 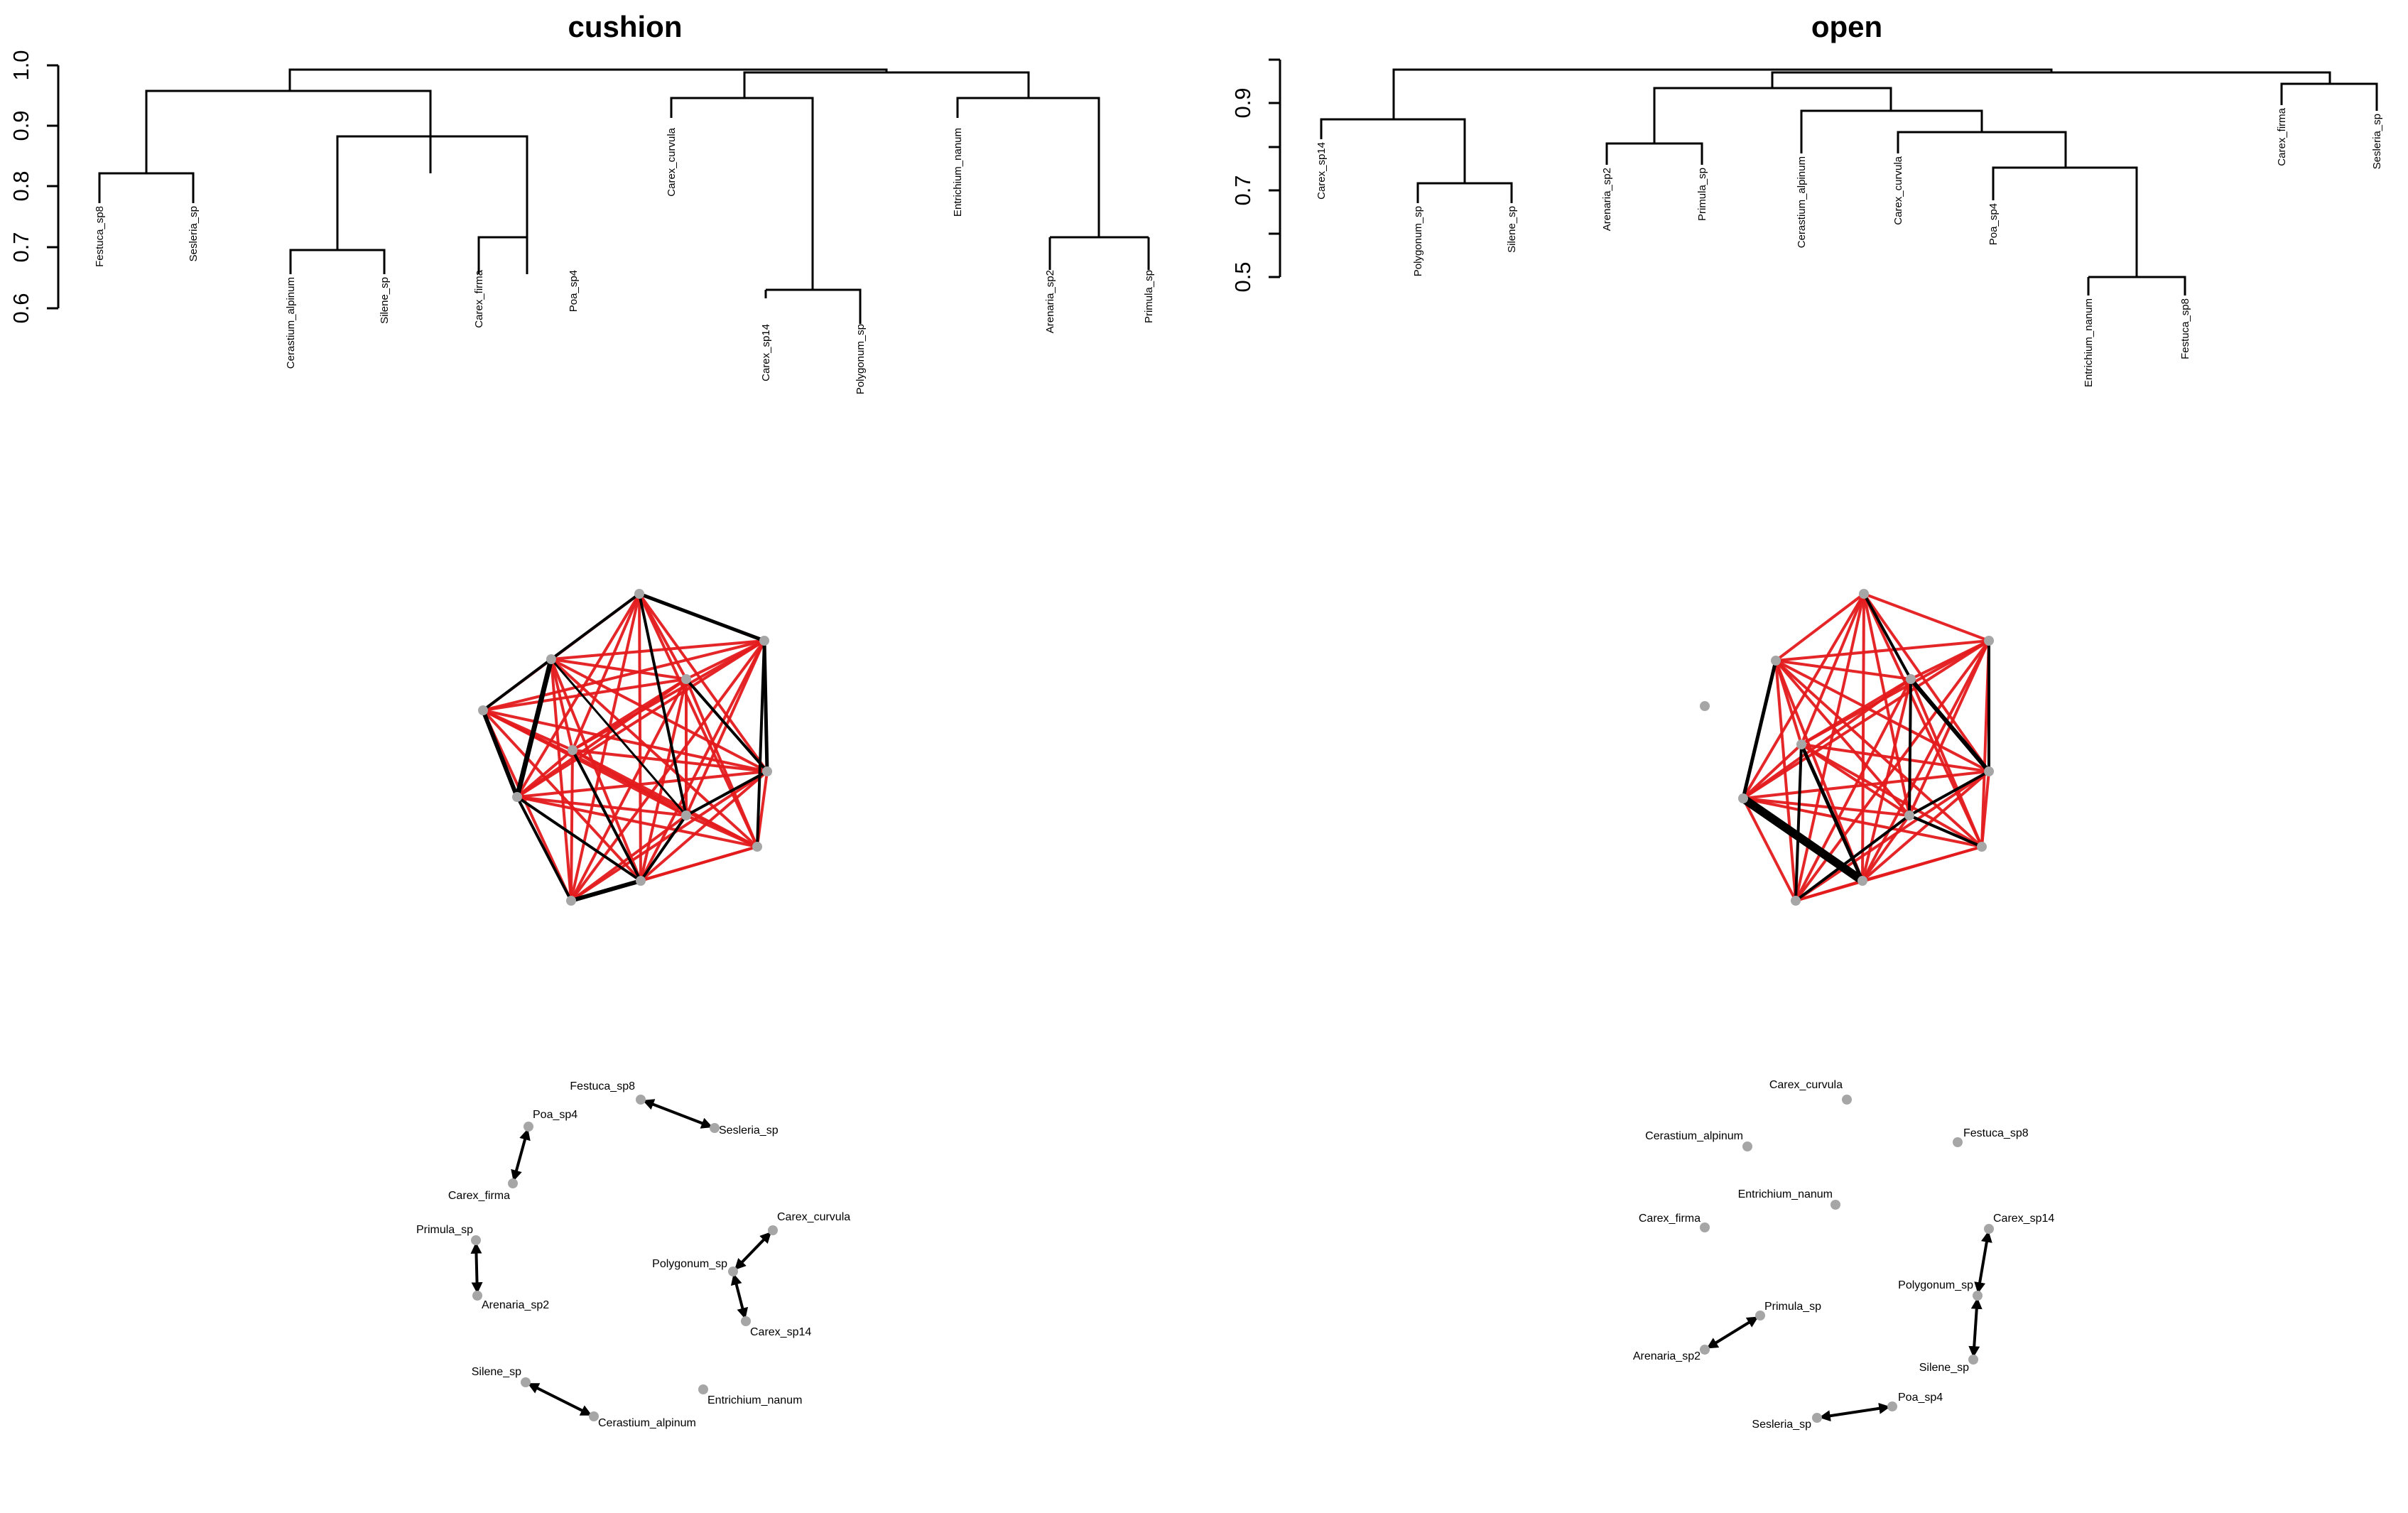 What do you see at coordinates (1667, 1356) in the screenshot?
I see `pair-node-label: Arenaria_sp2` at bounding box center [1667, 1356].